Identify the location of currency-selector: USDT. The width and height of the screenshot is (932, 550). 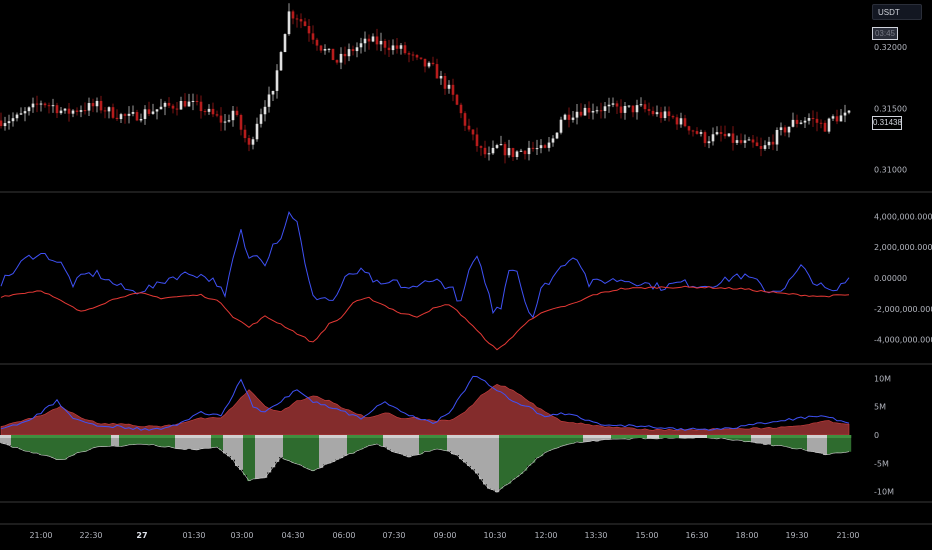
(897, 12).